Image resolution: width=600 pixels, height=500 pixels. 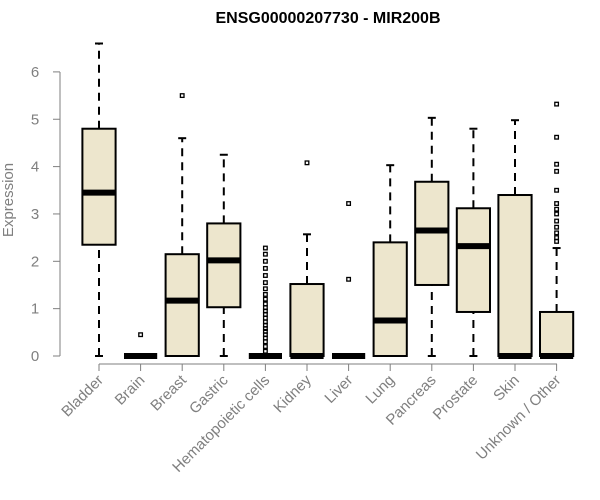 I want to click on x-tick-label: Skin, so click(x=506, y=388).